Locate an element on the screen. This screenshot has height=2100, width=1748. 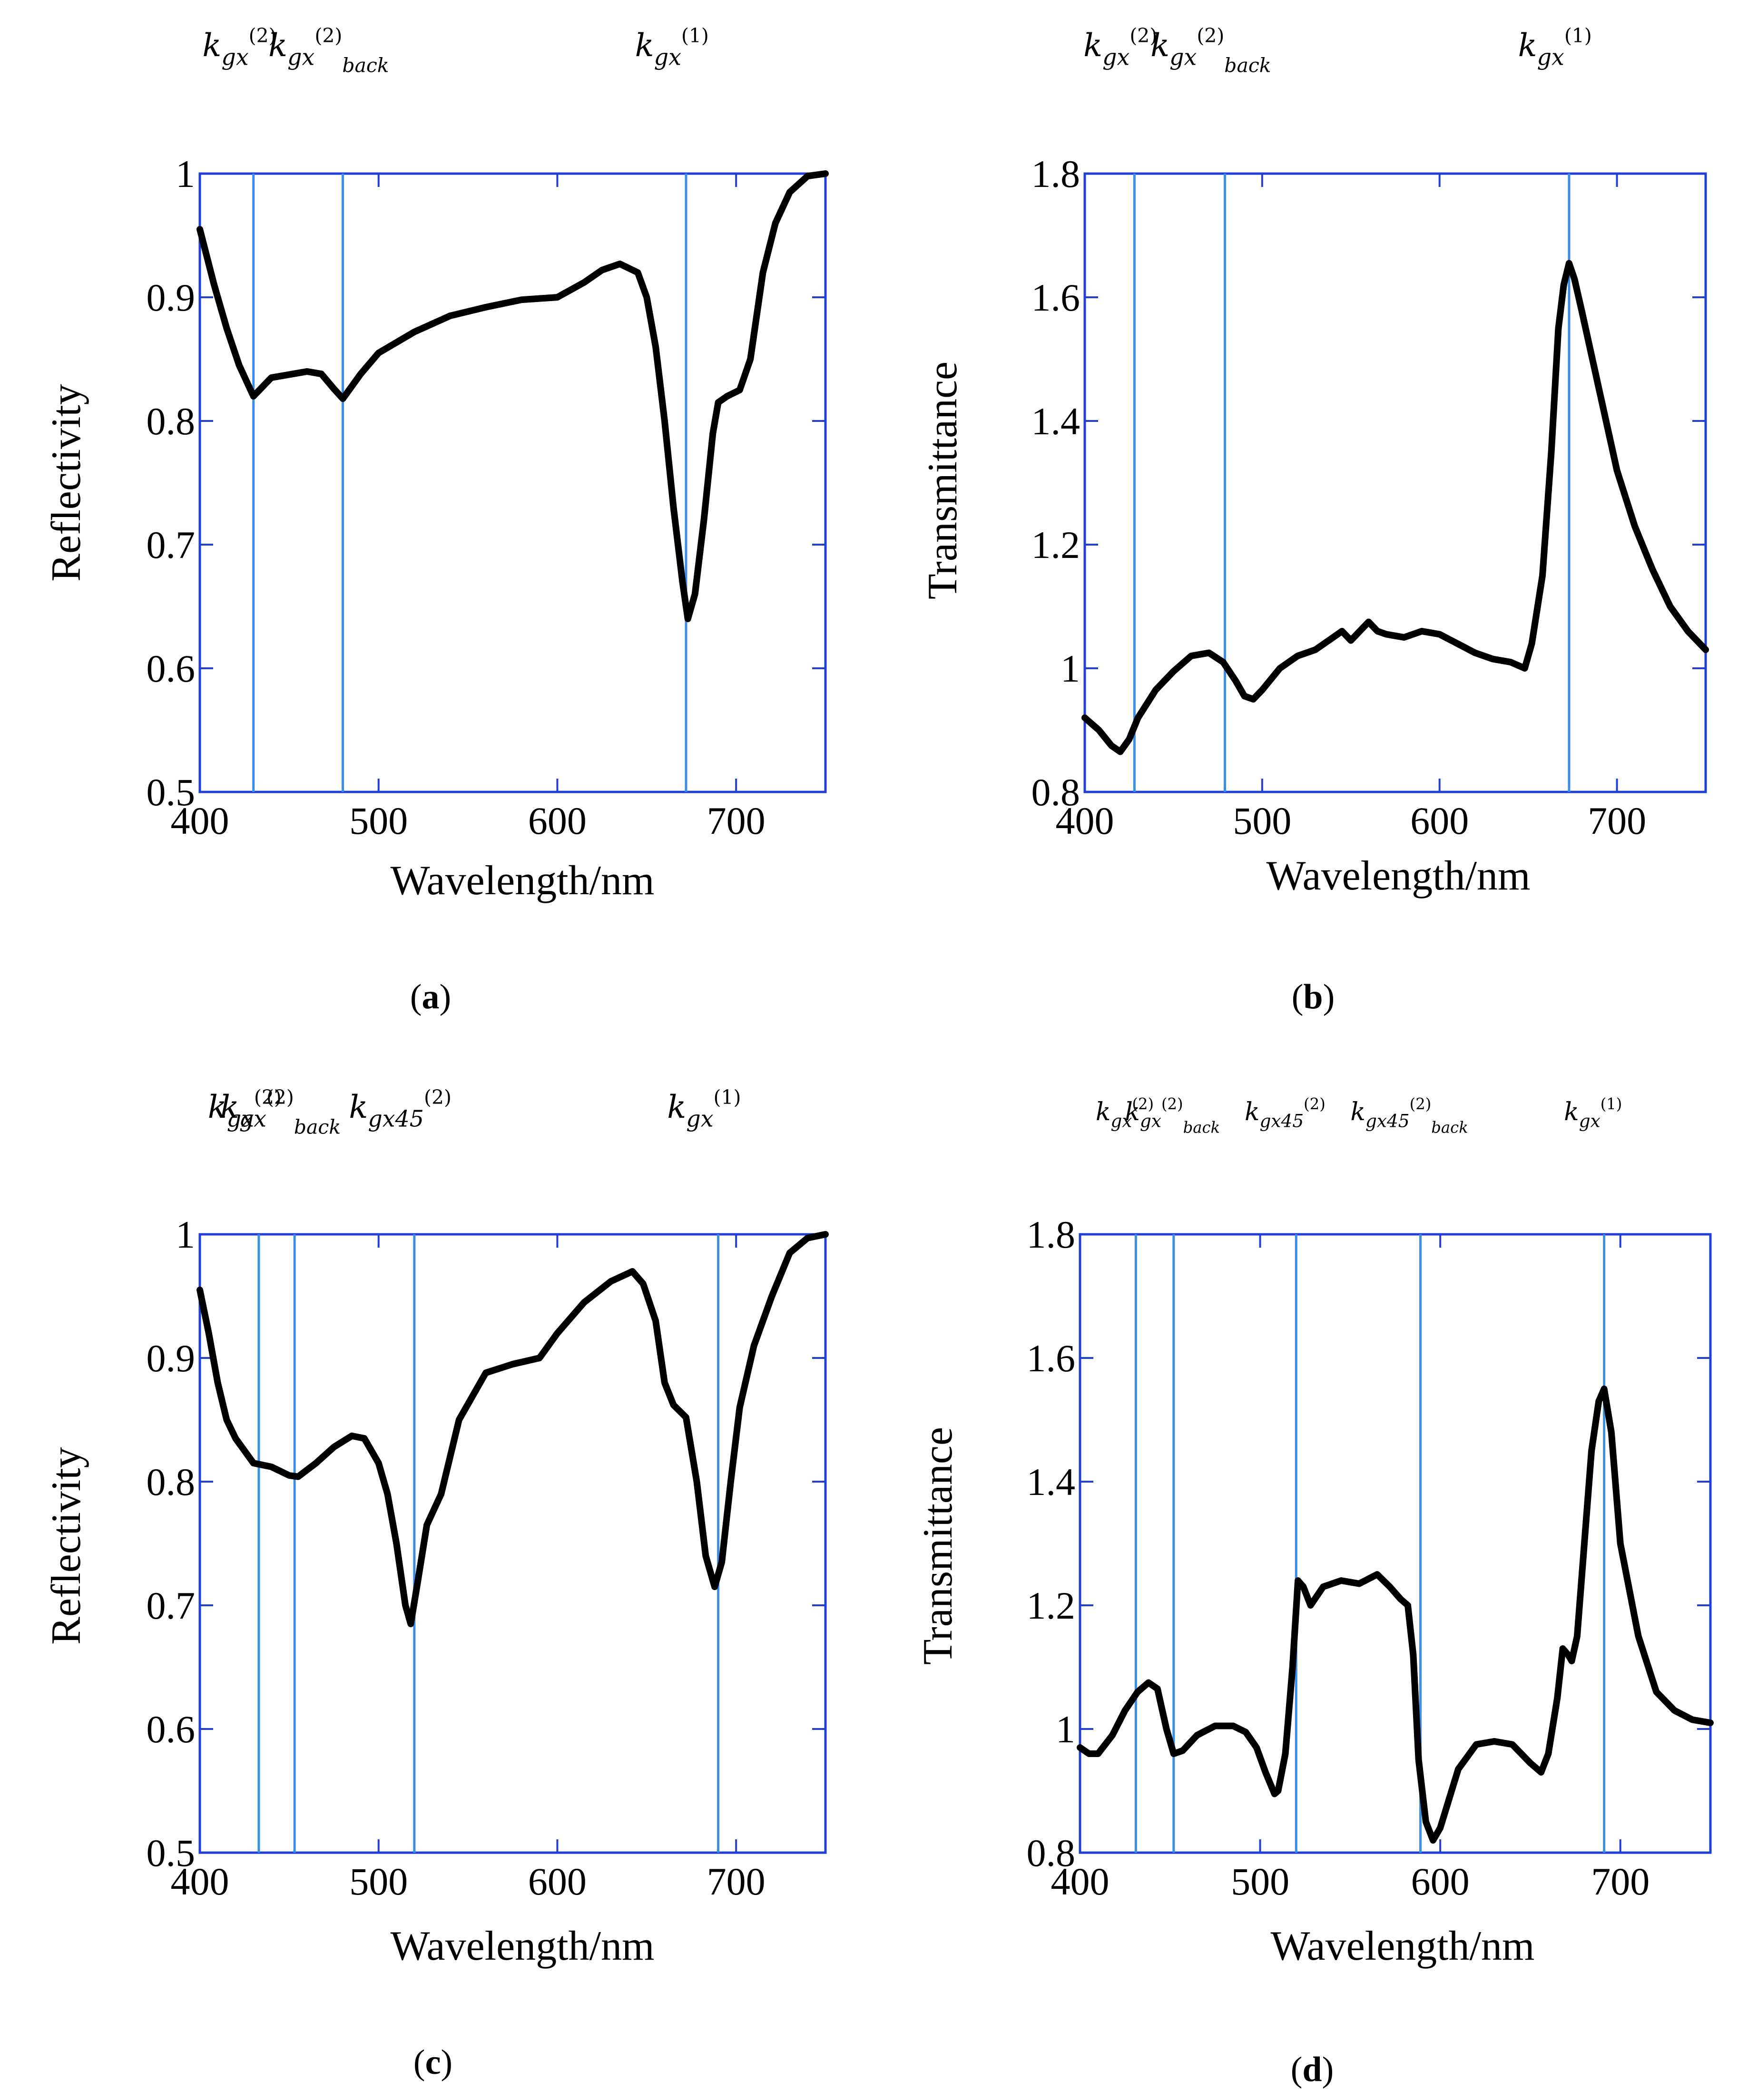
panel-letter: a is located at coordinates (431, 997).